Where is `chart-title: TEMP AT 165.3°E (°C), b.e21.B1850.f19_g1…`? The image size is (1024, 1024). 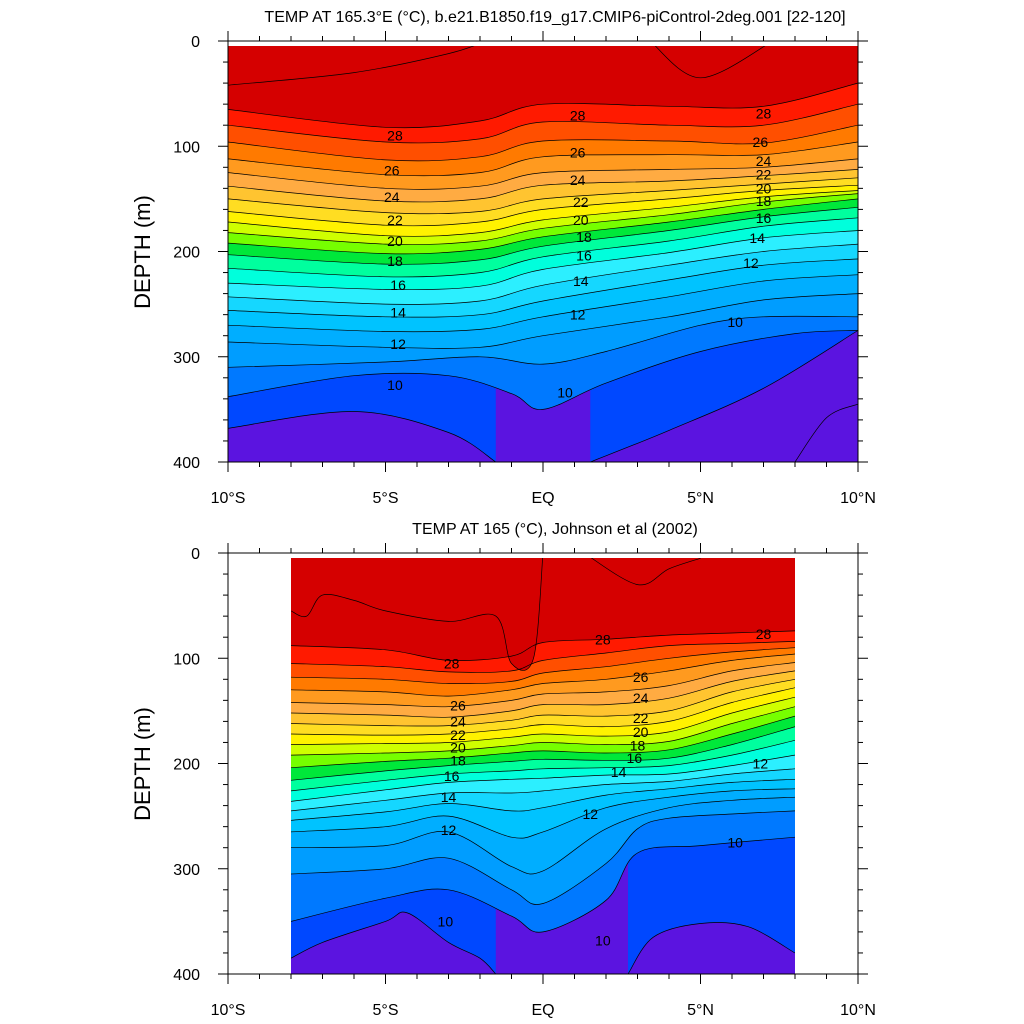
chart-title: TEMP AT 165.3°E (°C), b.e21.B1850.f19_g1… is located at coordinates (554, 17).